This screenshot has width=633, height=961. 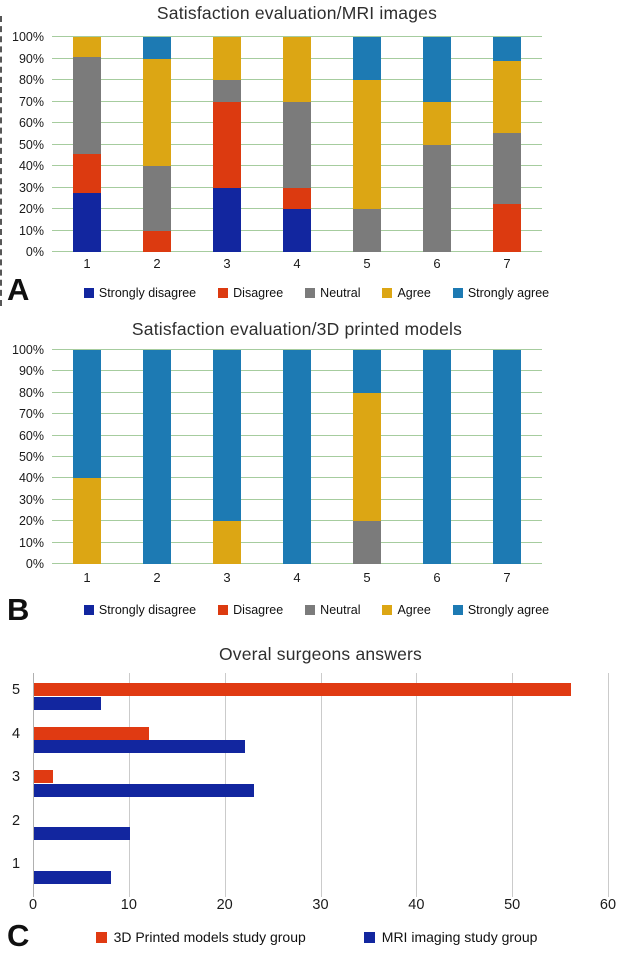 What do you see at coordinates (416, 905) in the screenshot?
I see `x-axis-tick-label: 40` at bounding box center [416, 905].